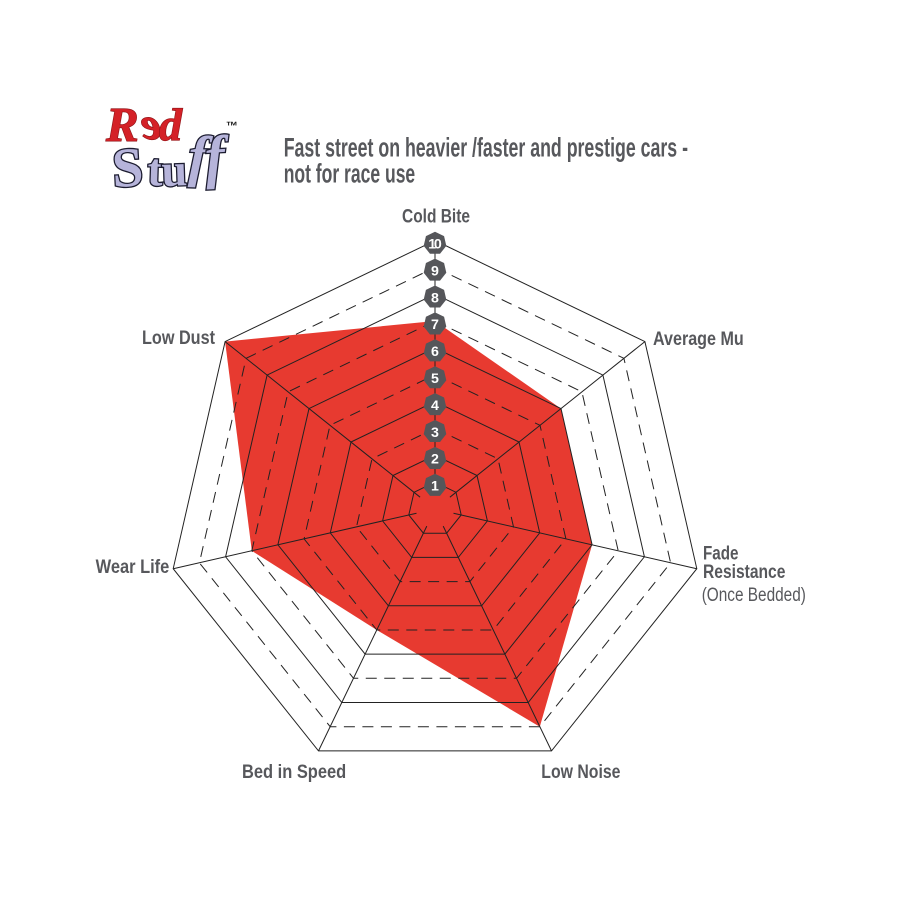 The width and height of the screenshot is (900, 900). Describe the element at coordinates (178, 338) in the screenshot. I see `svg-text: Low Dust` at that location.